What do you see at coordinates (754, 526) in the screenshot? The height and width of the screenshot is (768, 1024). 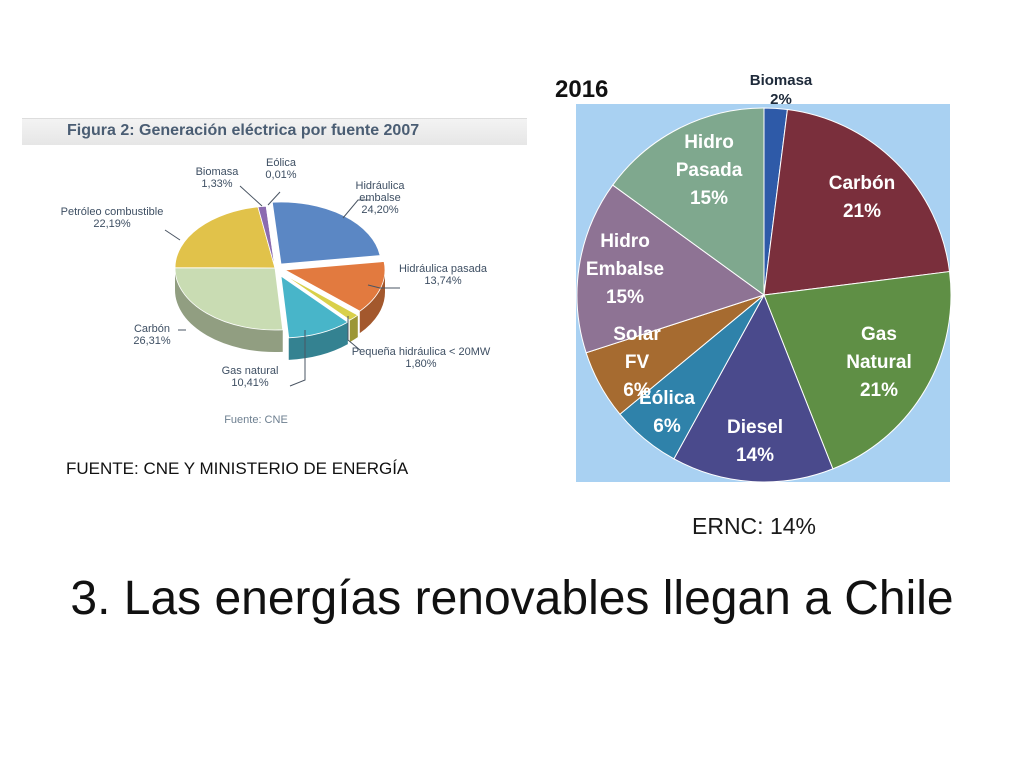 I see `ernc-label: ERNC: 14%` at bounding box center [754, 526].